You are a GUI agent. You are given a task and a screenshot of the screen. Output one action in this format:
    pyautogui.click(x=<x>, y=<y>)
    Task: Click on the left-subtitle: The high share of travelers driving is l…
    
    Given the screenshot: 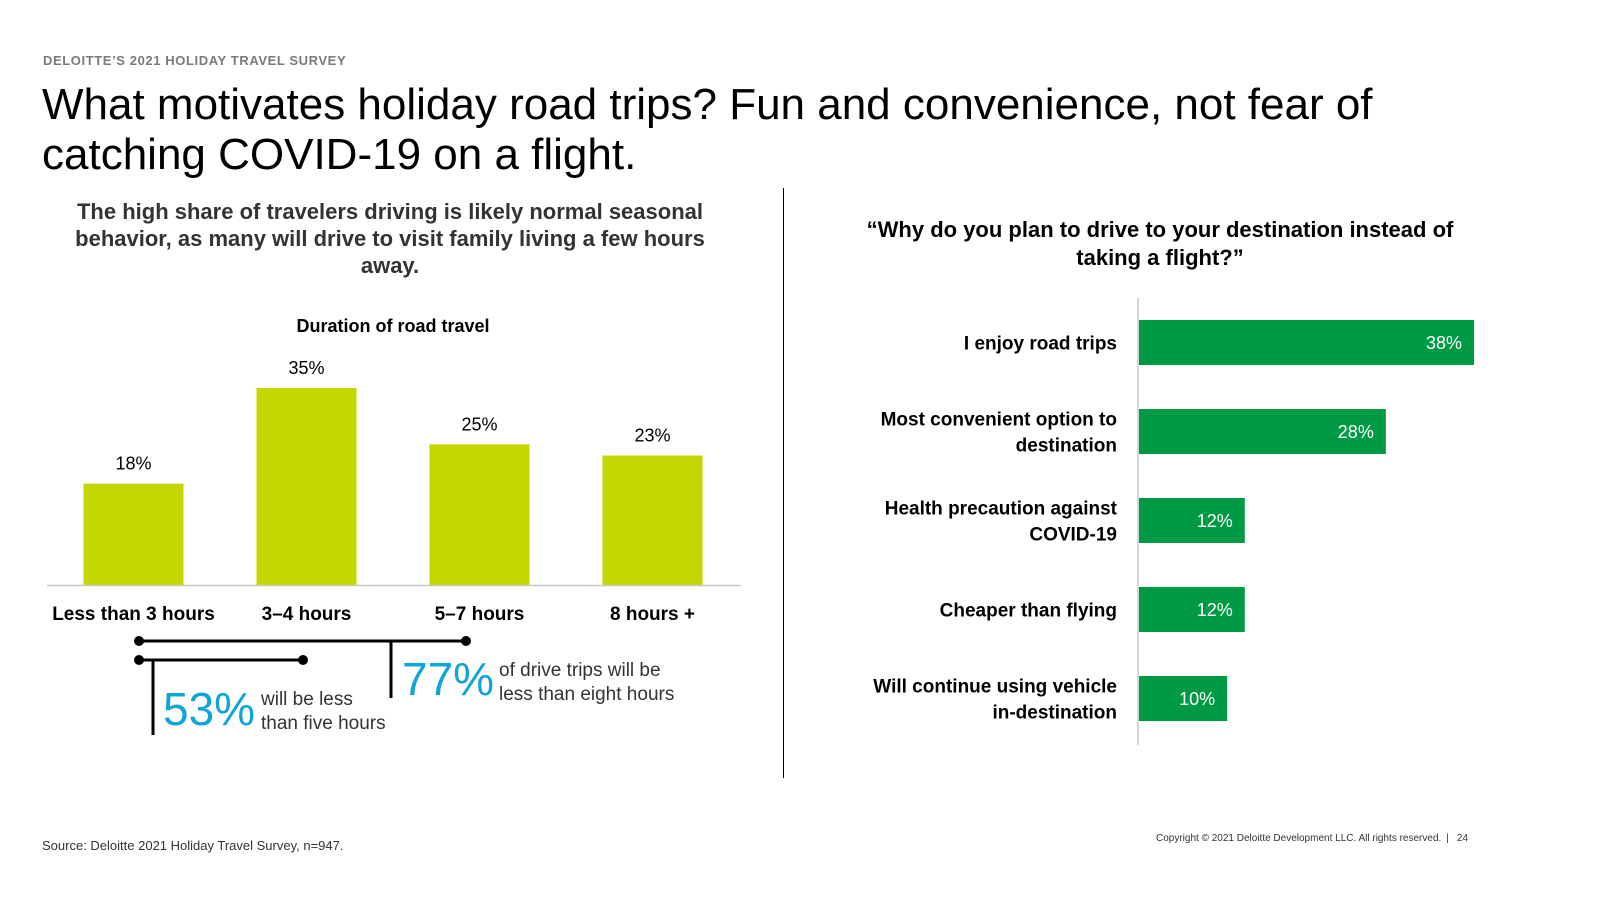 What is the action you would take?
    pyautogui.click(x=390, y=238)
    